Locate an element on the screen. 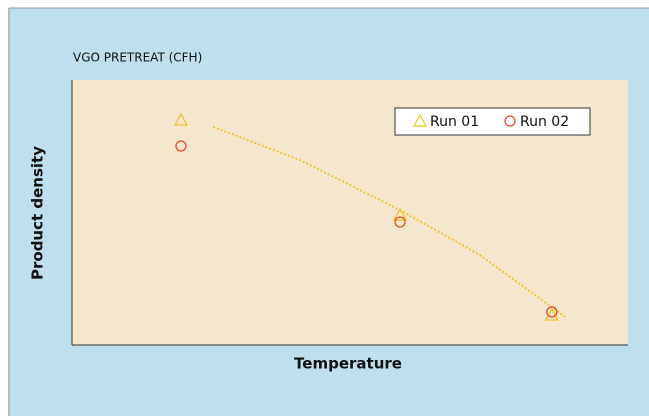  y-axis-label: Product density is located at coordinates (38, 213).